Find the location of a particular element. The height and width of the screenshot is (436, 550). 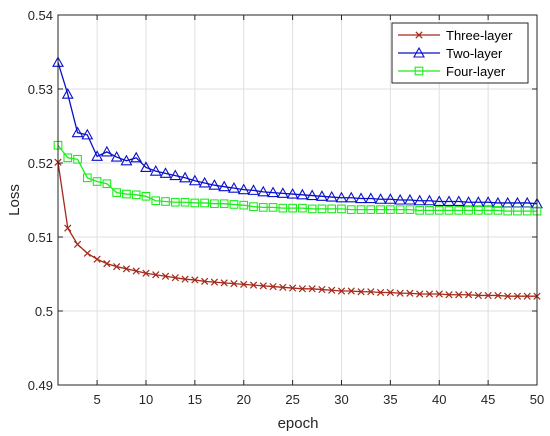

x-tick-label: 20 is located at coordinates (244, 399).